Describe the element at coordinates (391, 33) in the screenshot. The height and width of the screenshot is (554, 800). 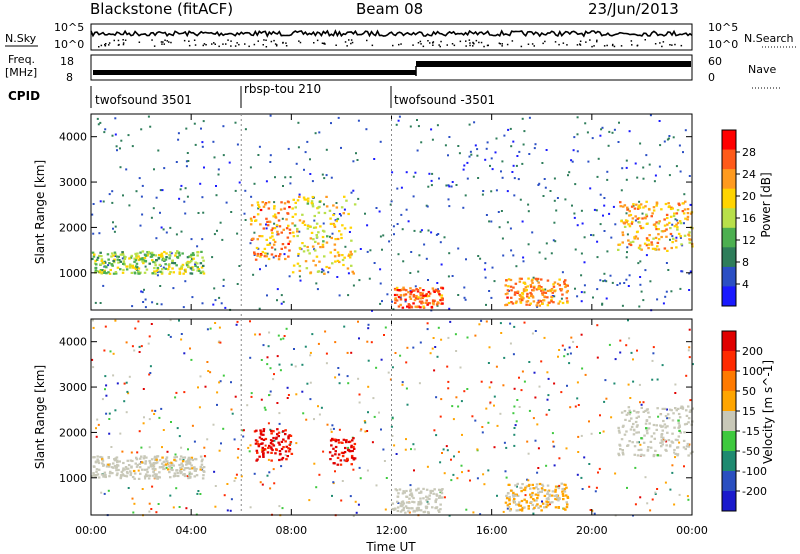
I see `nsky-trace` at that location.